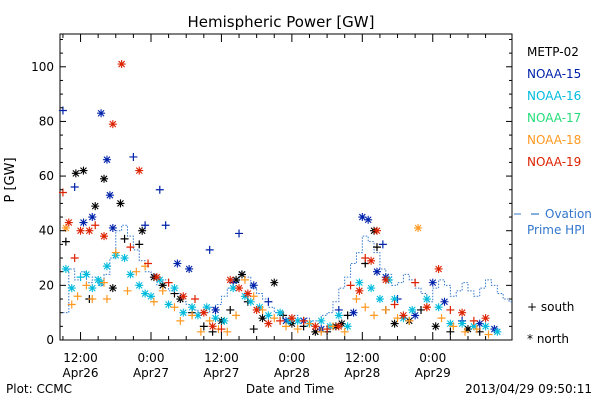 Image resolution: width=600 pixels, height=400 pixels. I want to click on chart-title: Hemispheric Power [GW], so click(281, 22).